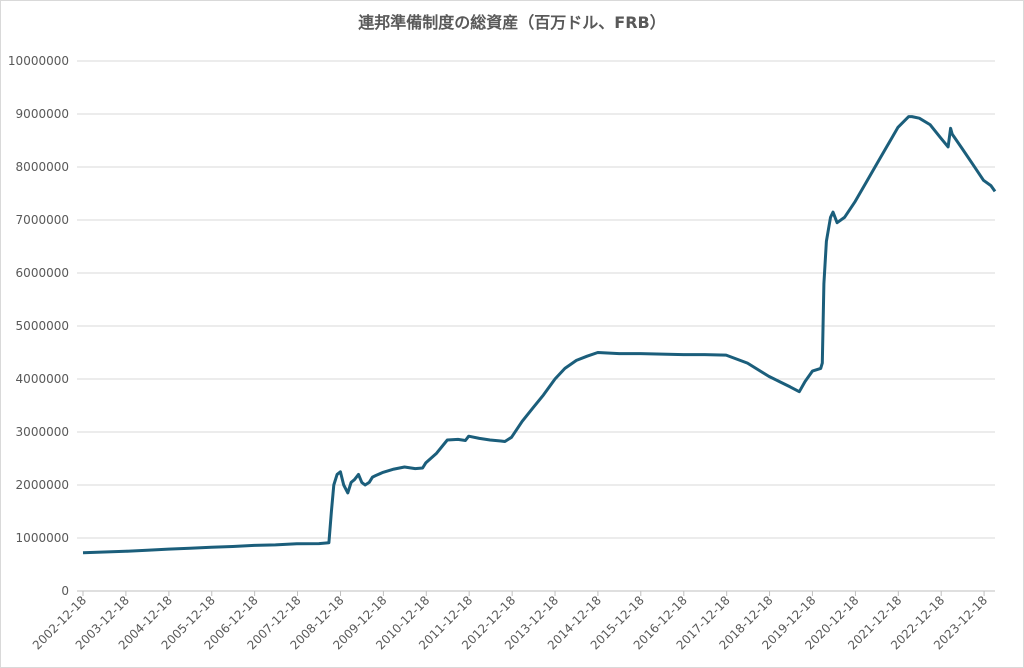 This screenshot has width=1024, height=668. I want to click on y-tick-label: 6000000, so click(42, 273).